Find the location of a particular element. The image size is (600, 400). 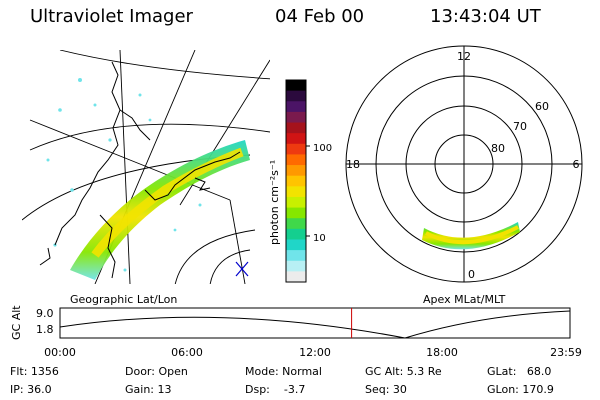

colorbar-frame is located at coordinates (296, 181).